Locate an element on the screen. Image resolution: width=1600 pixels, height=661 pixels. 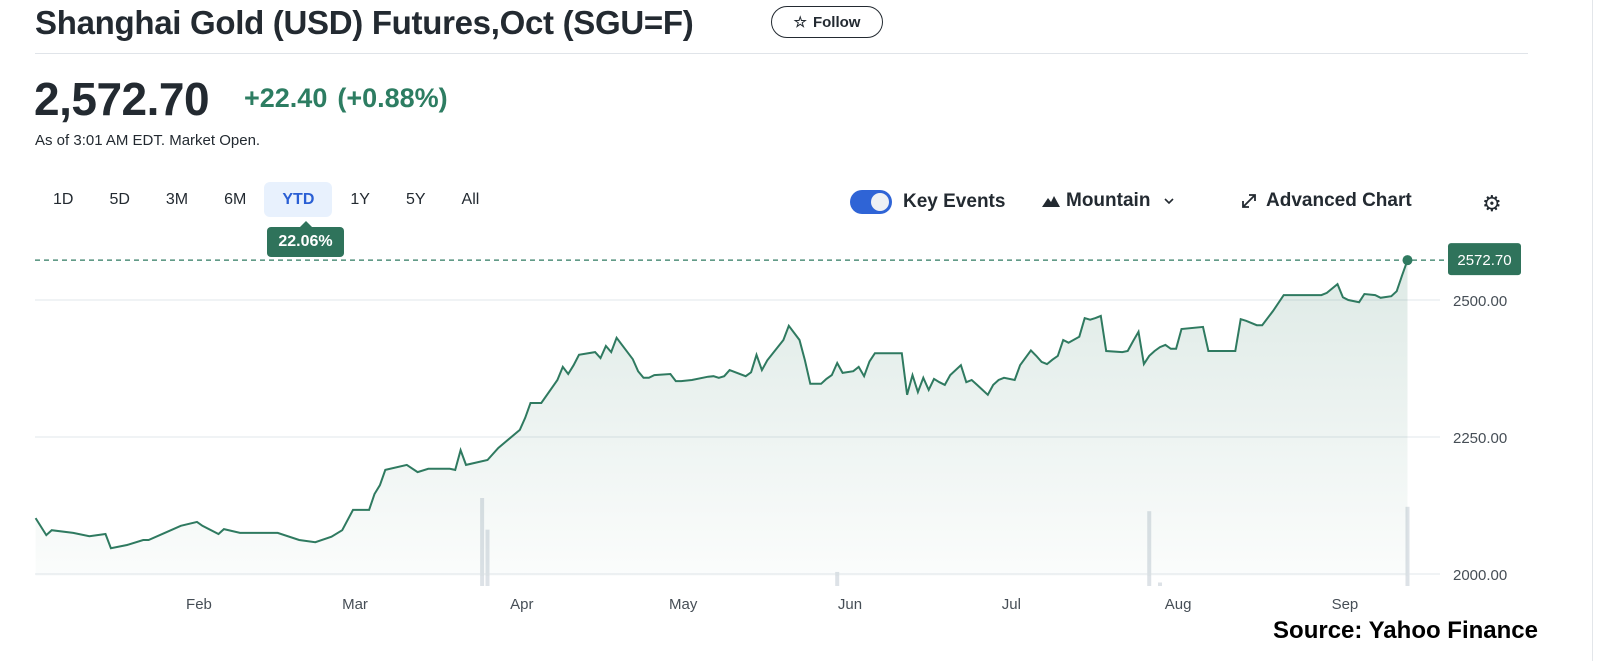
chart-type-dropdown: Mountain is located at coordinates (1109, 201).